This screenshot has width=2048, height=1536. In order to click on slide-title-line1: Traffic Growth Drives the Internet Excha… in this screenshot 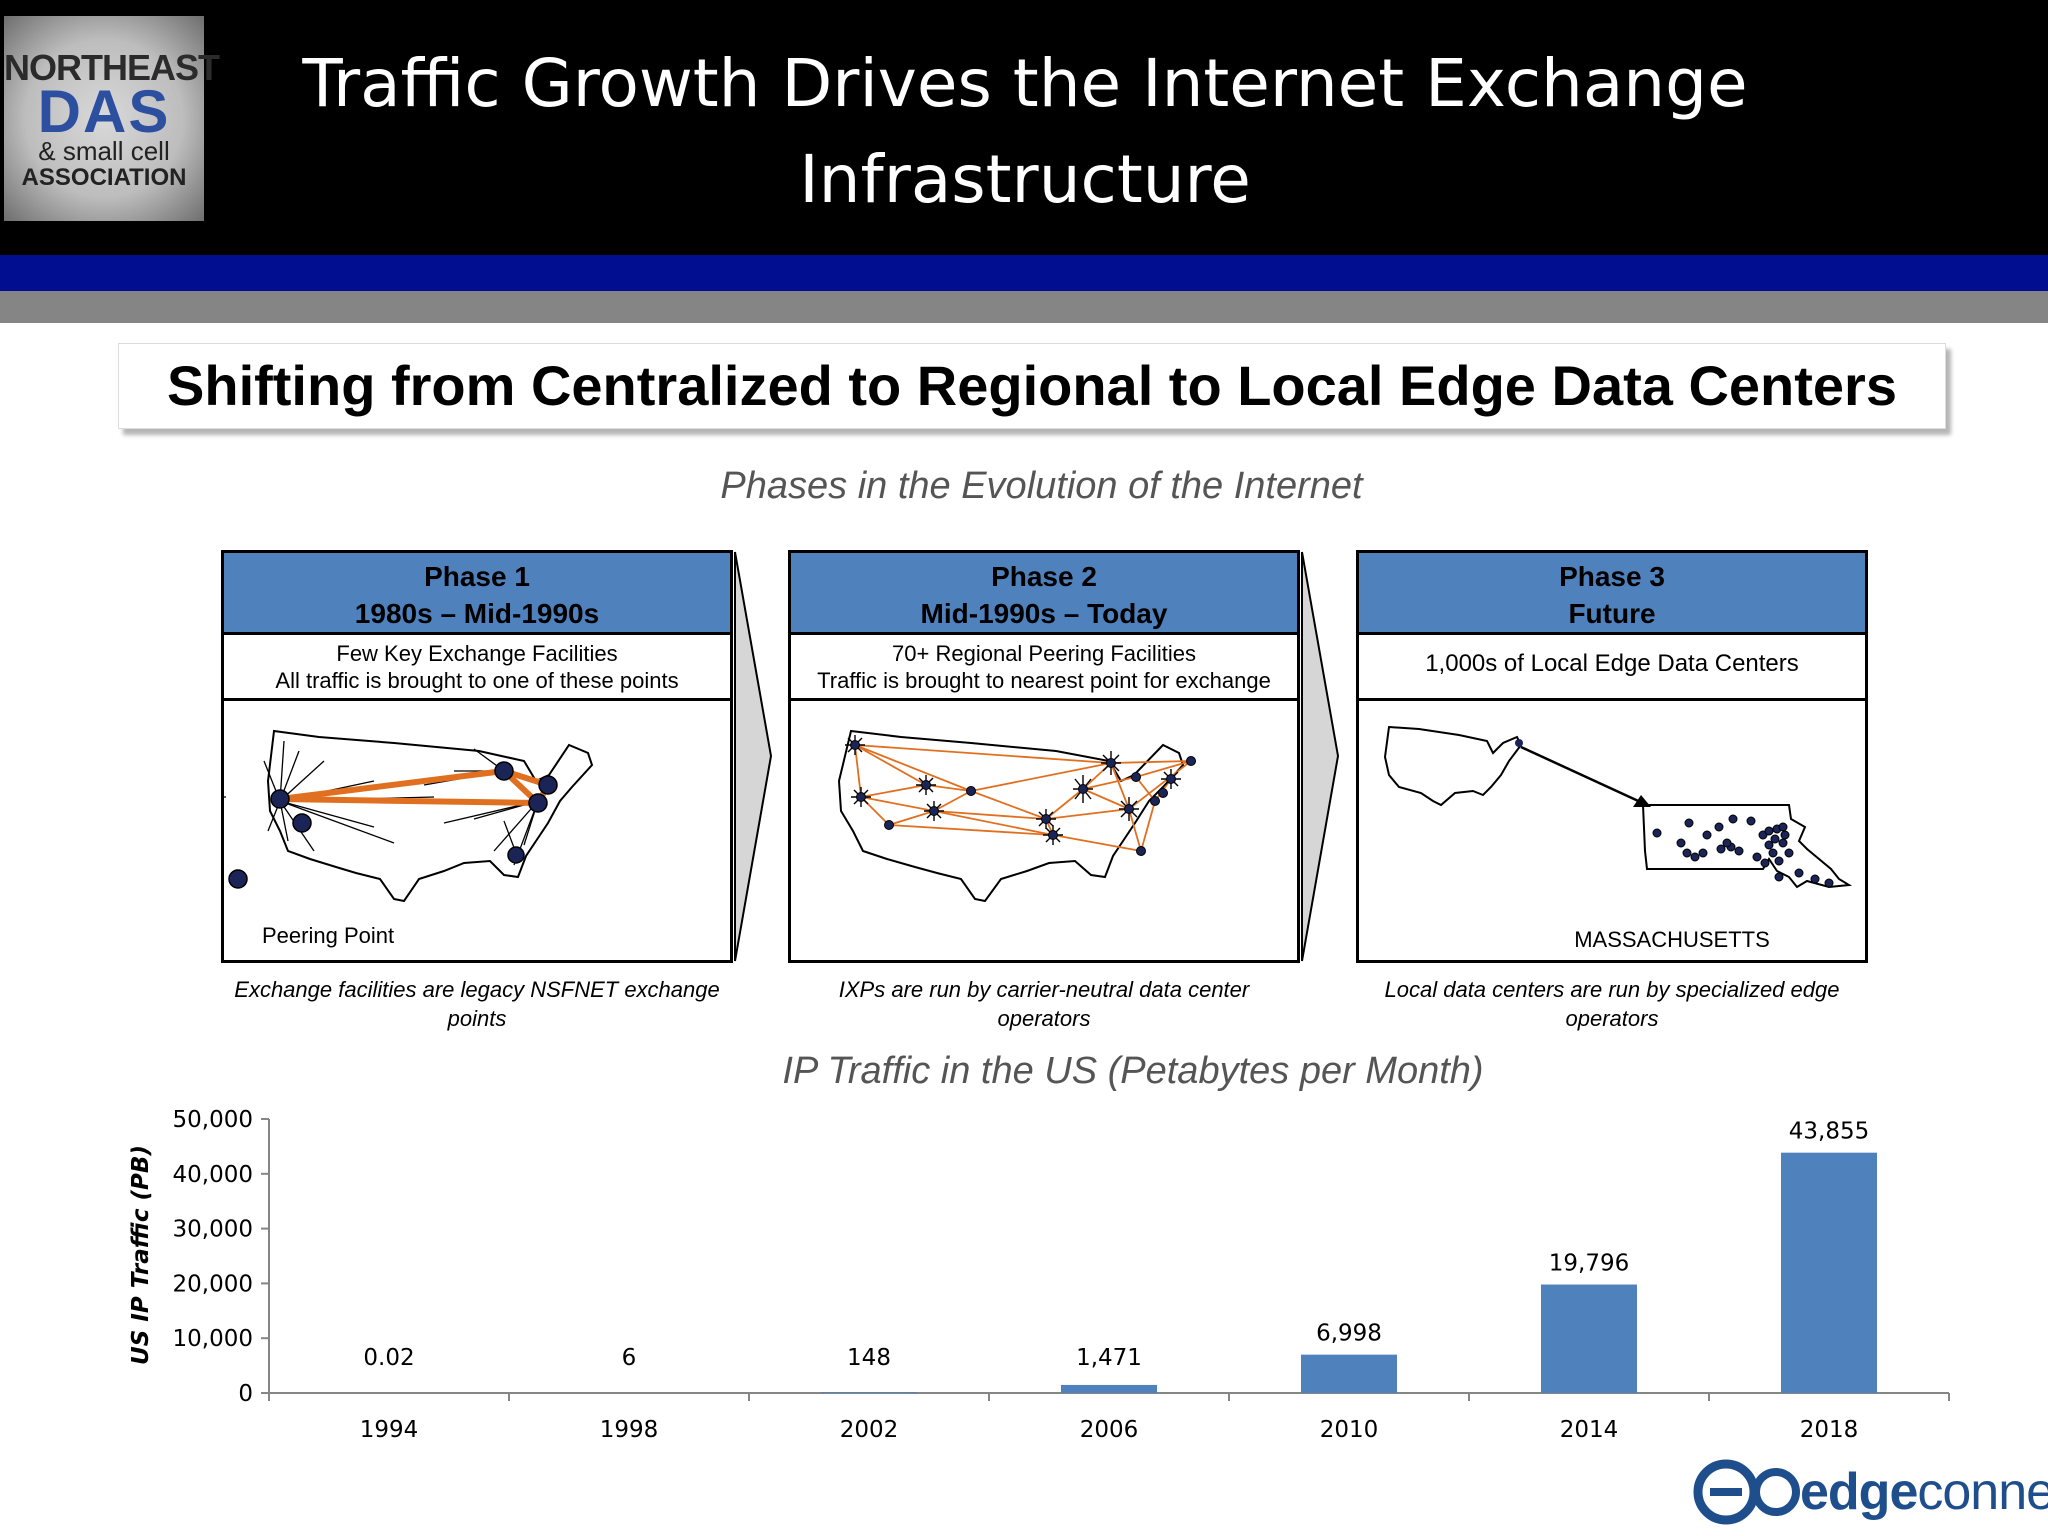, I will do `click(1025, 83)`.